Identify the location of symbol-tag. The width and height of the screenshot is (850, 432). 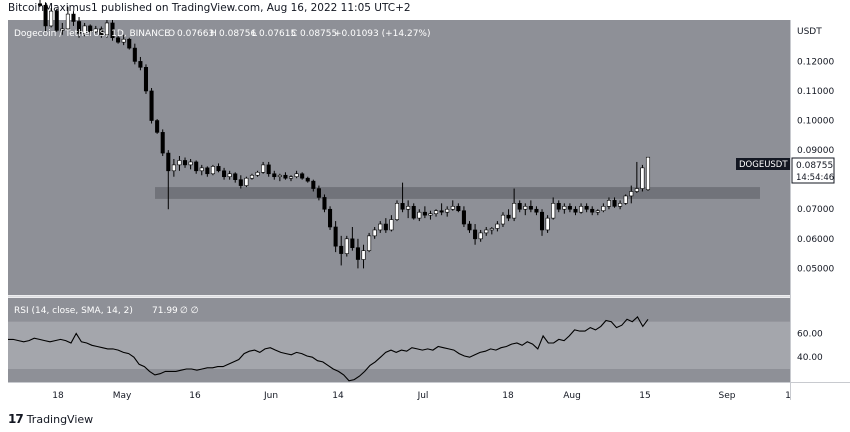
(763, 164).